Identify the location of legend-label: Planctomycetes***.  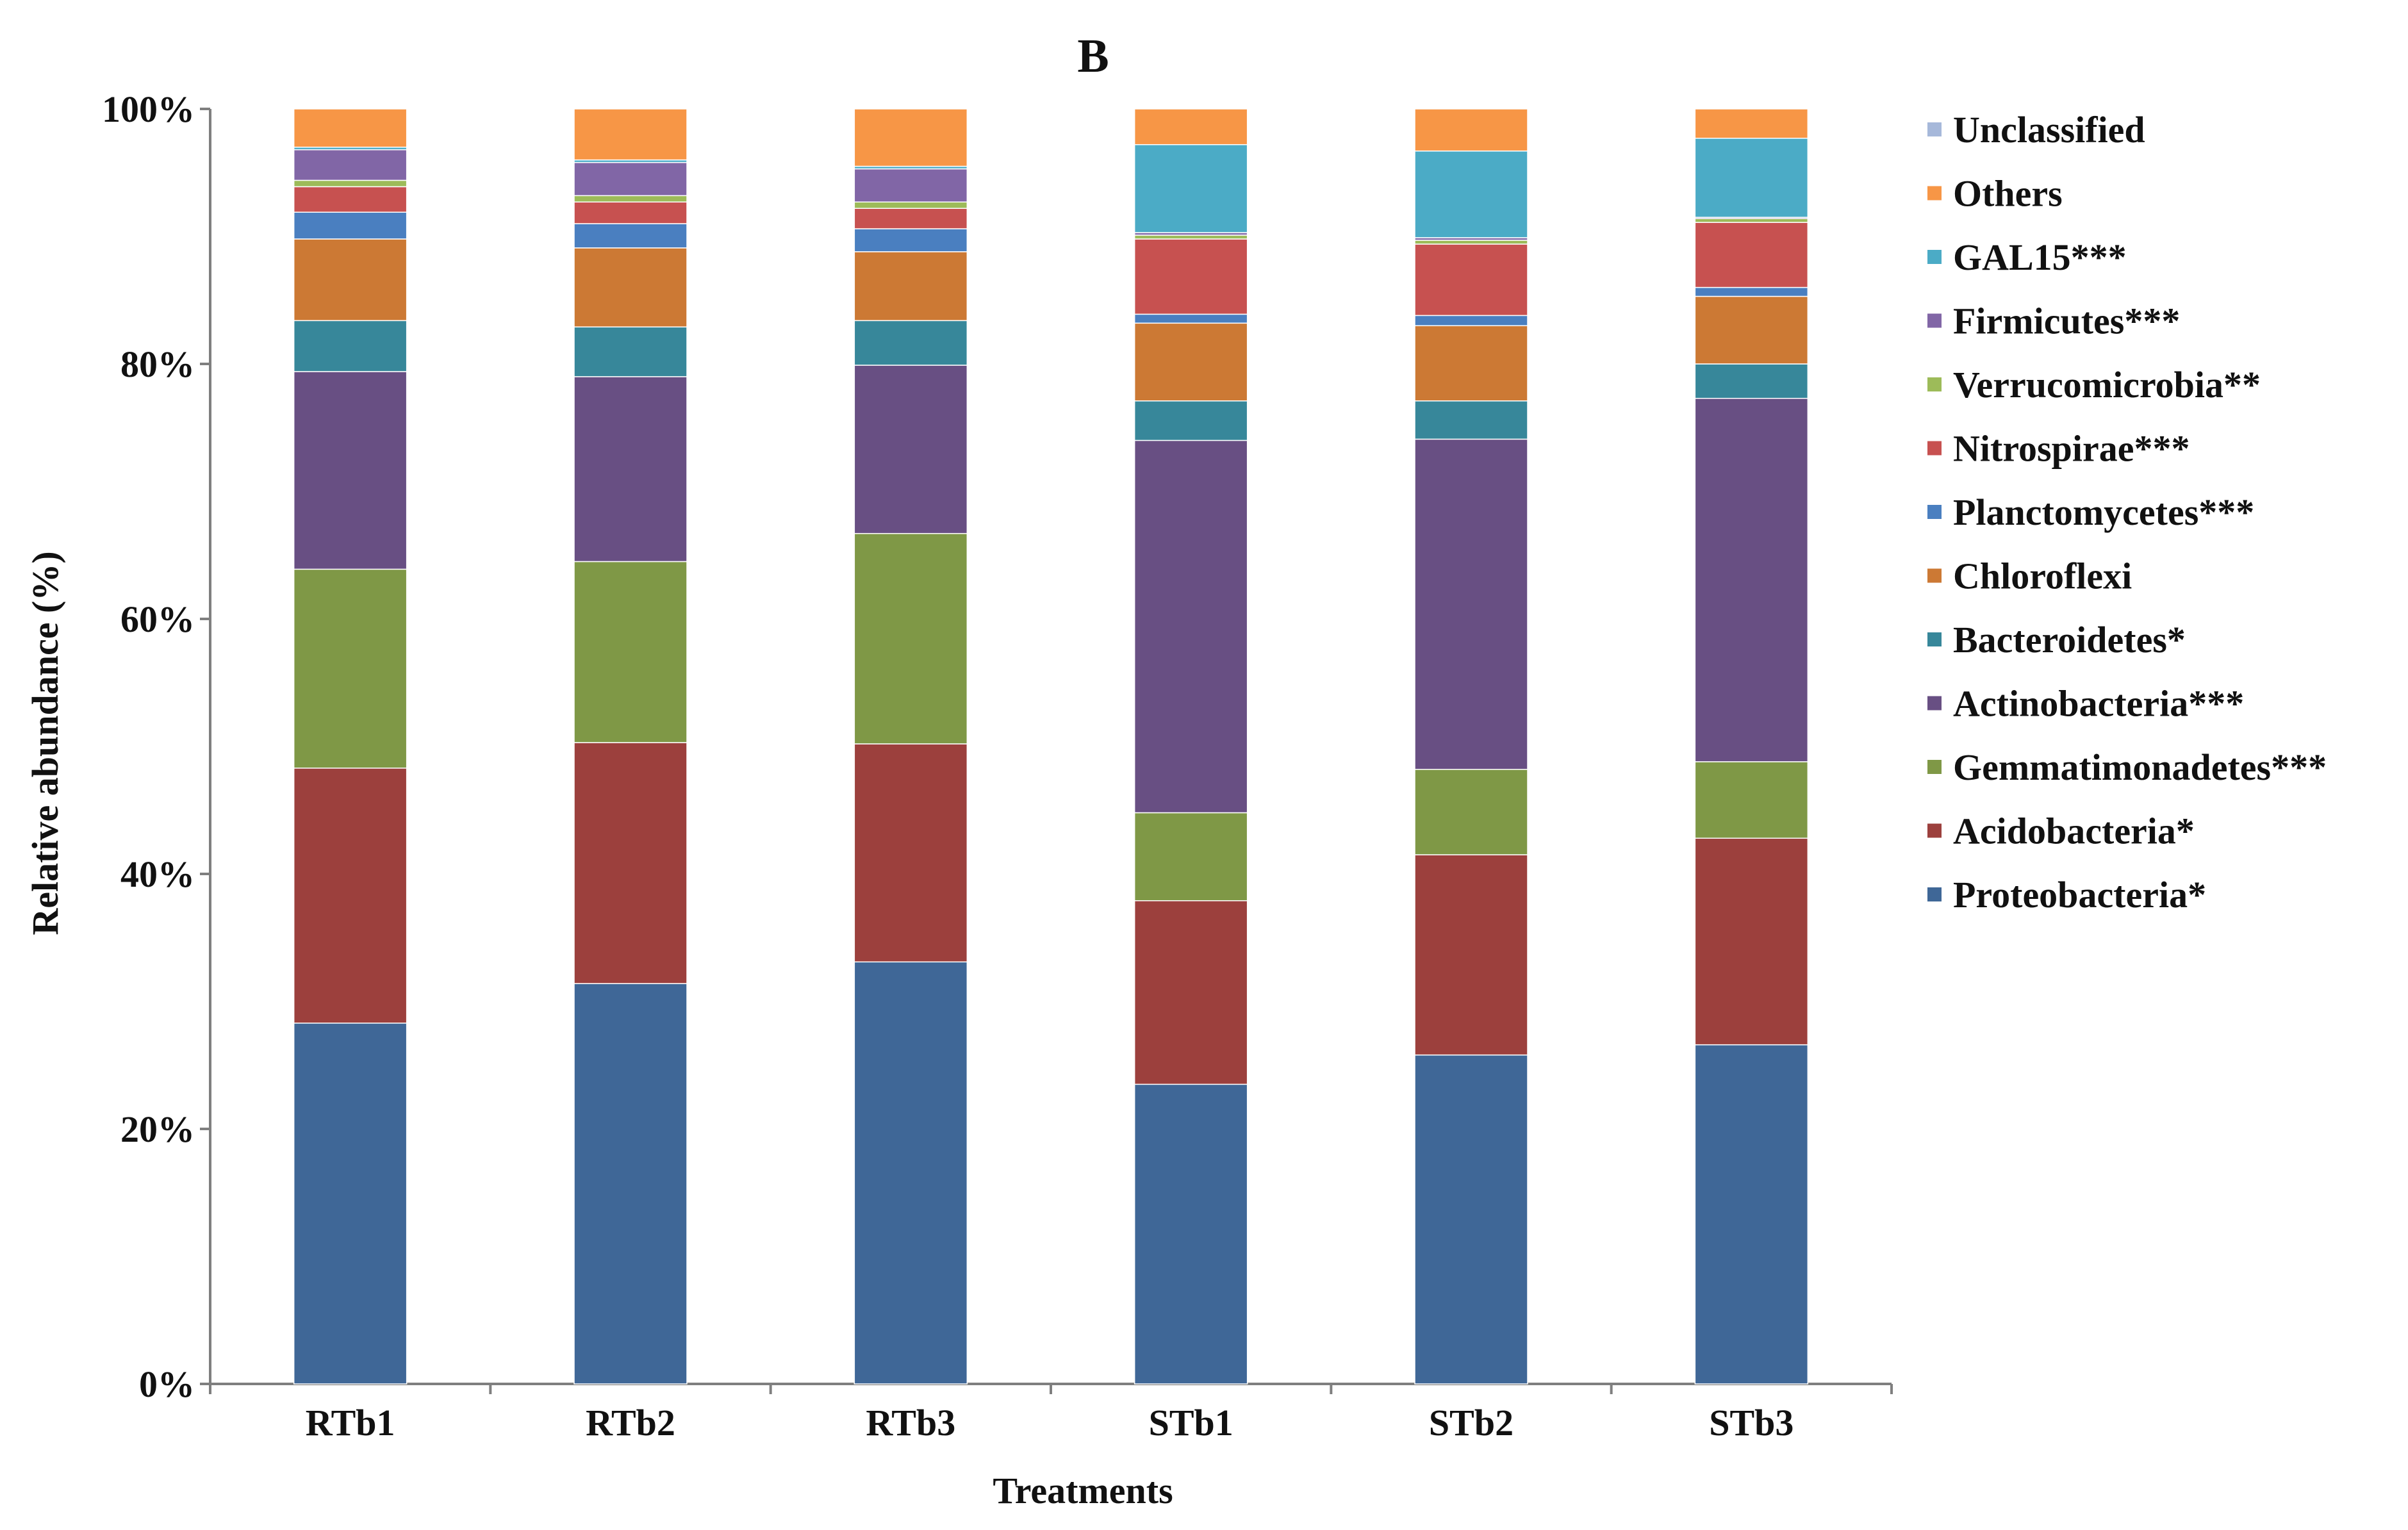
(2103, 512).